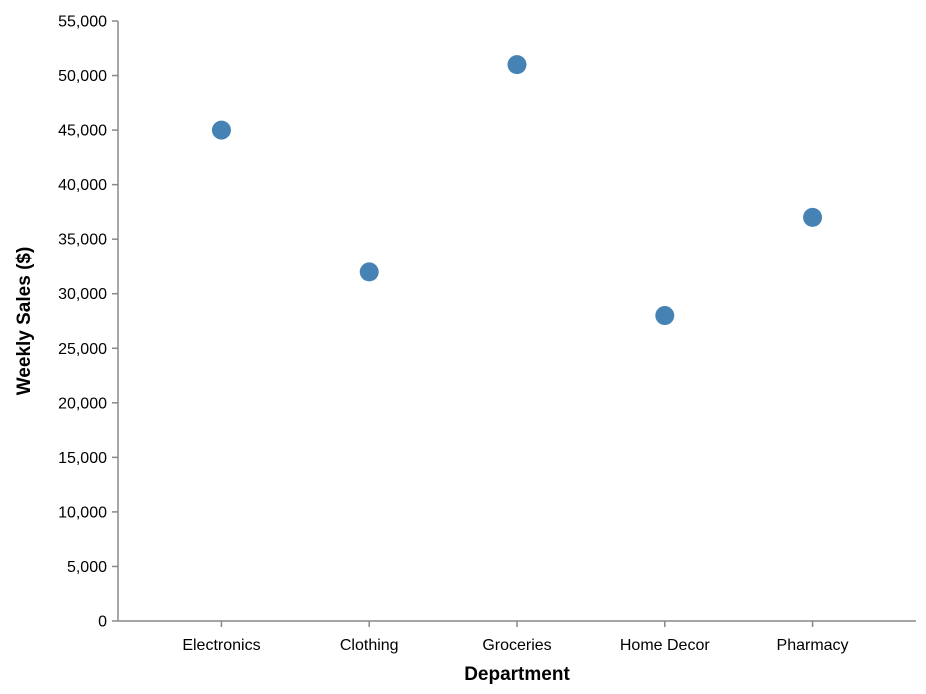 This screenshot has width=926, height=694. What do you see at coordinates (24, 321) in the screenshot?
I see `y-axis-title: Weekly Sales ($)` at bounding box center [24, 321].